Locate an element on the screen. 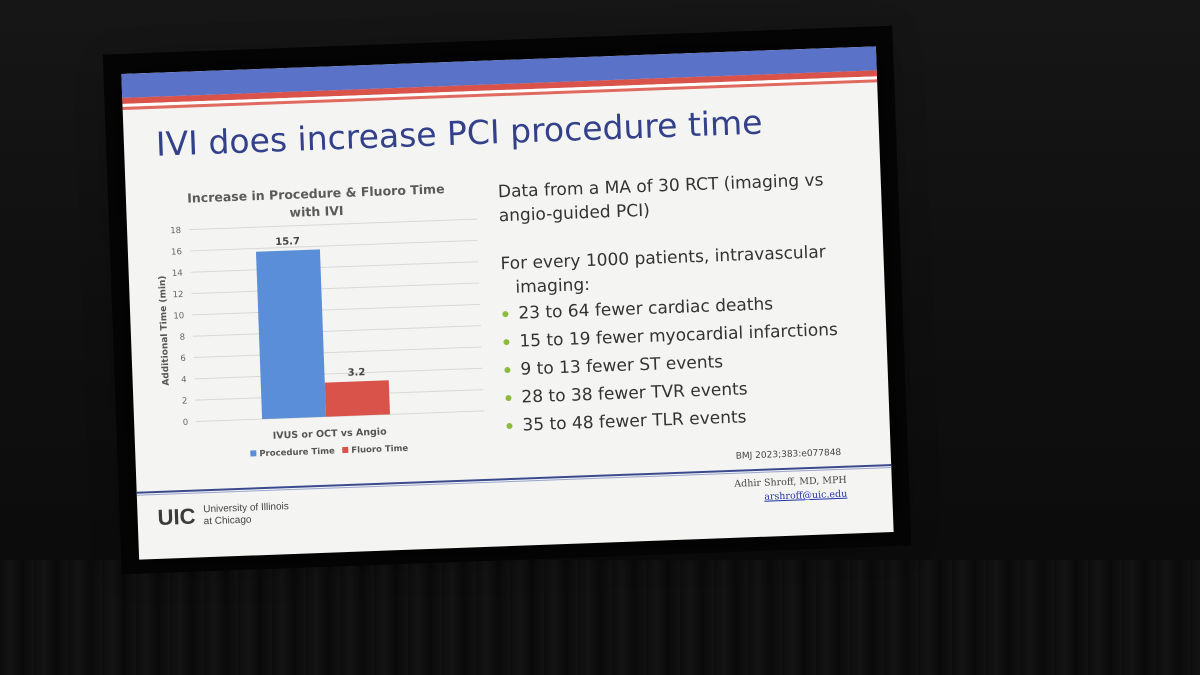 This screenshot has width=1200, height=675. y-tick-label: 8 is located at coordinates (182, 338).